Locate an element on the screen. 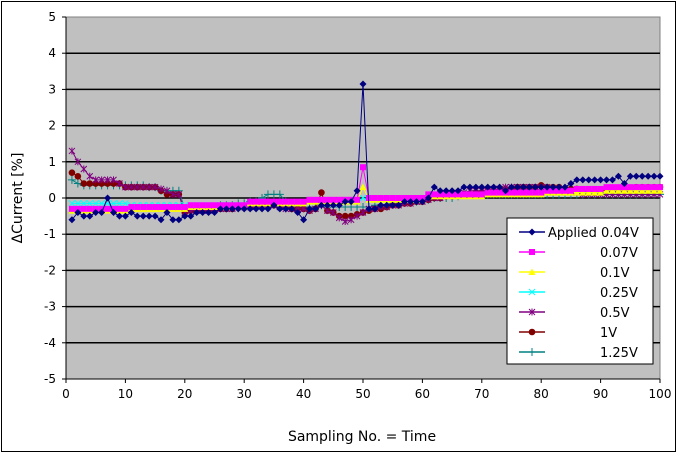 The height and width of the screenshot is (455, 679). legend-item: 1V is located at coordinates (568, 333).